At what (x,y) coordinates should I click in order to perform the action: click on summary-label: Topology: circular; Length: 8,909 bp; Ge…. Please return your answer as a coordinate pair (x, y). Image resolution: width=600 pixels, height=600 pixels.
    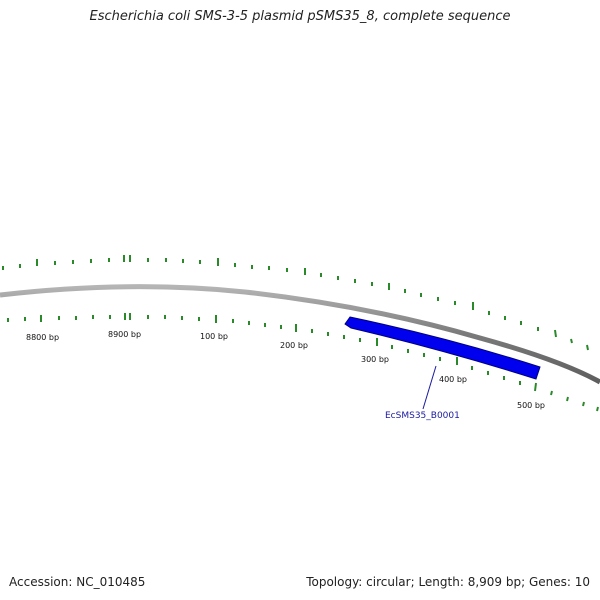
    Looking at the image, I should click on (448, 582).